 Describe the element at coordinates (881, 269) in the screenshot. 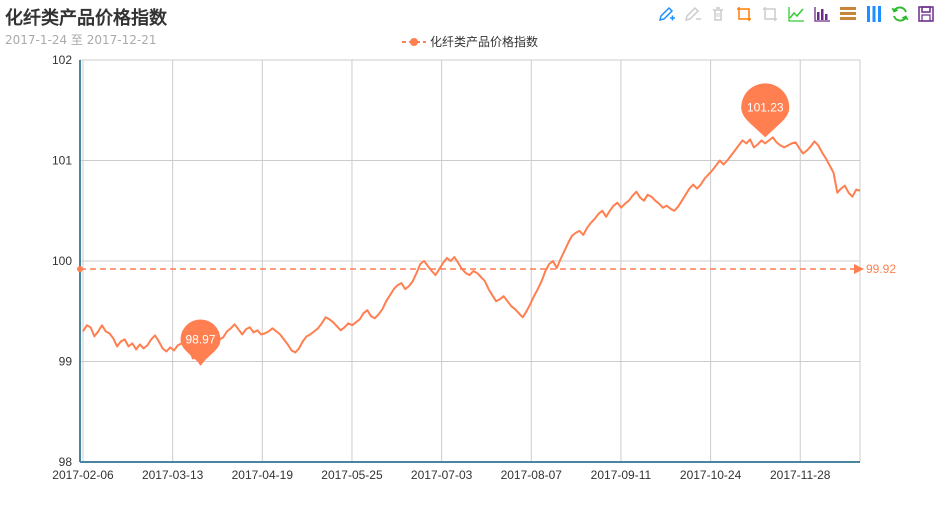

I see `average-line-label: 99.92` at that location.